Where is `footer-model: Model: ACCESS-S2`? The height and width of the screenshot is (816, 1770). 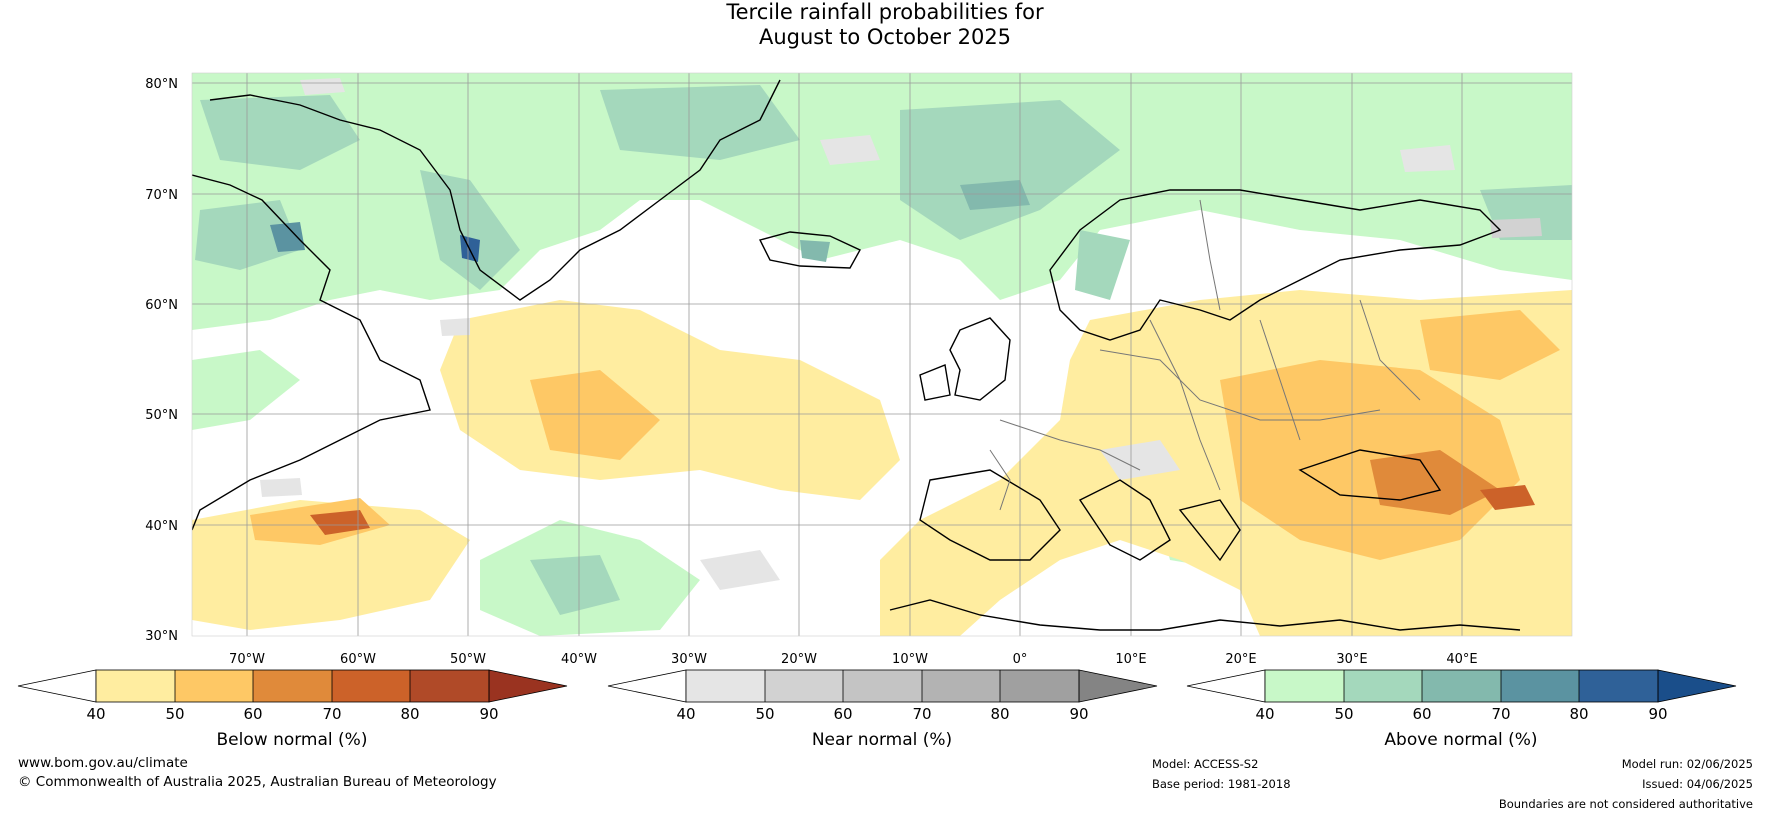
footer-model: Model: ACCESS-S2 is located at coordinates (1205, 764).